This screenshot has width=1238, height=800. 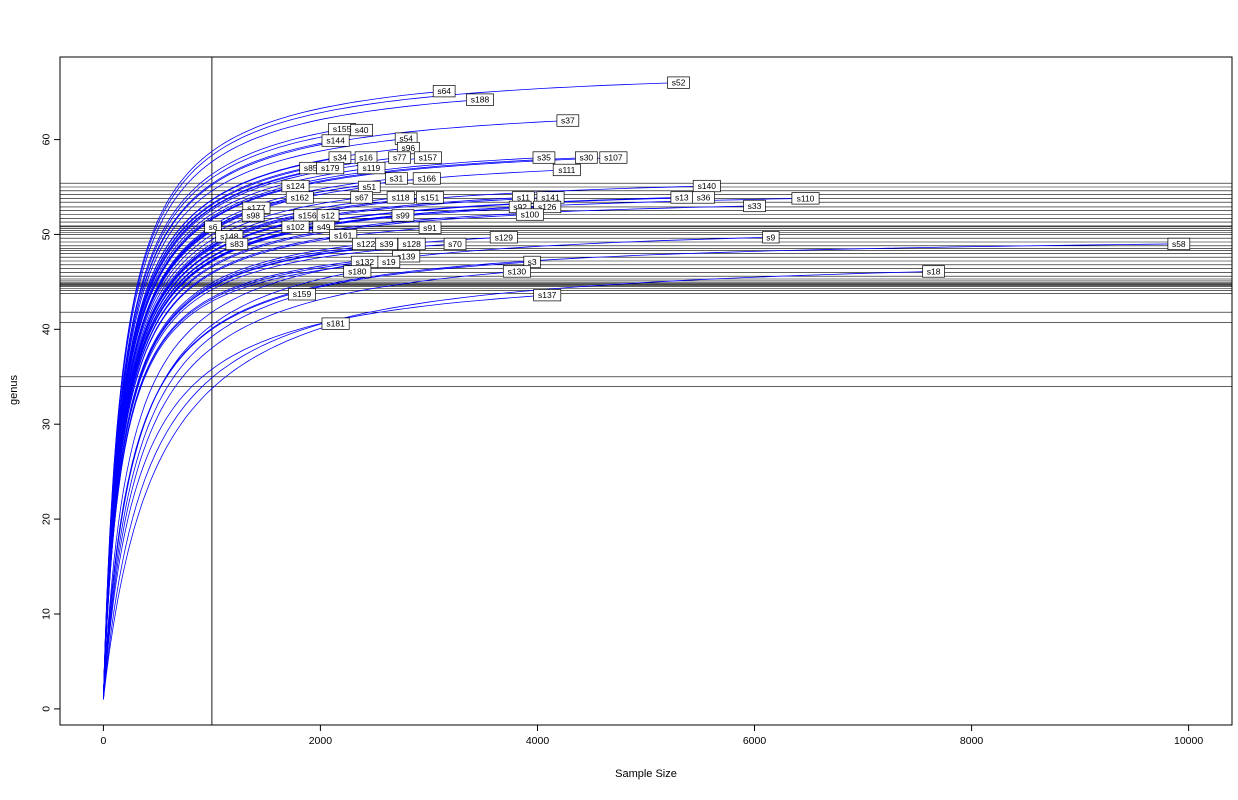 I want to click on curve-label: s99, so click(x=403, y=216).